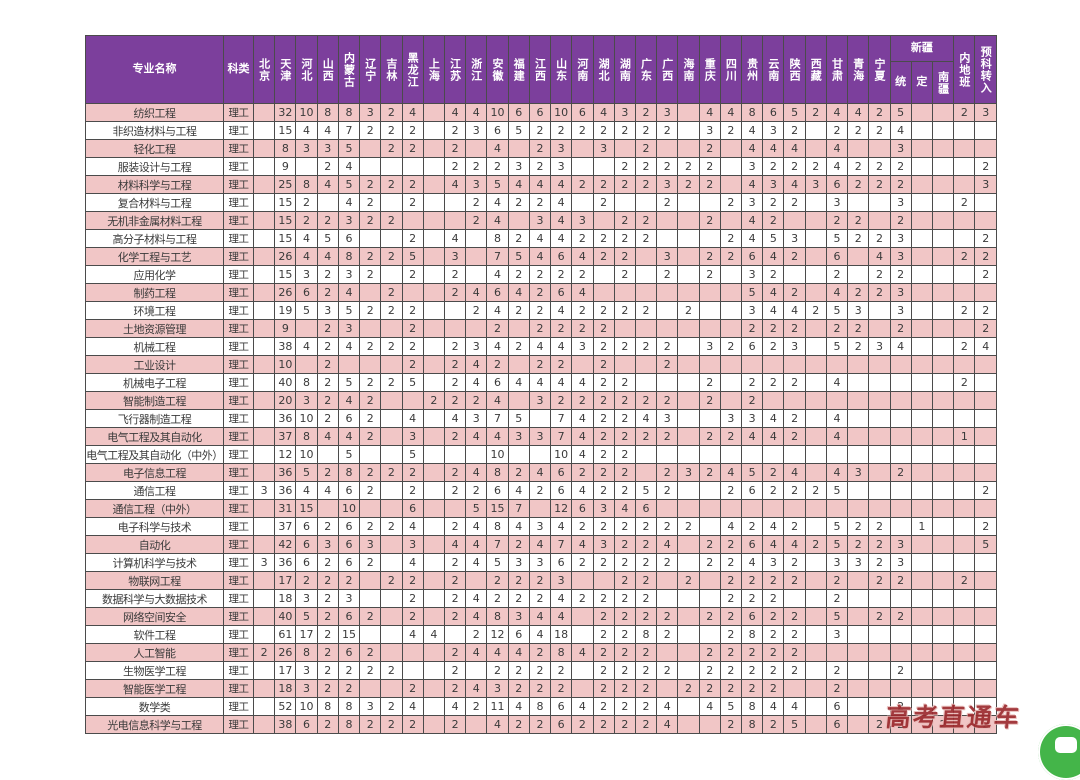  What do you see at coordinates (541, 148) in the screenshot?
I see `table-row: 轻化工程 理工 8 3 3 5 2 2 2 4 2 3 3 2 2 4 4 4 4 3` at bounding box center [541, 148].